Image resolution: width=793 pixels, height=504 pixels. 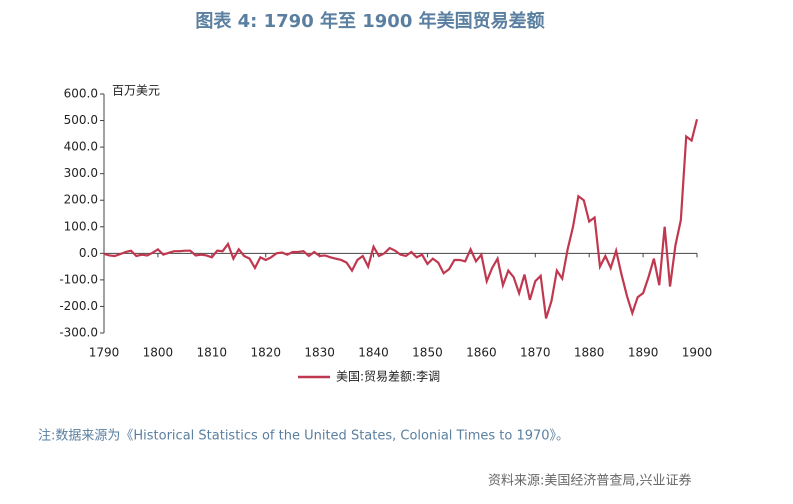 I want to click on y-tick-label: 0.0, so click(x=88, y=253).